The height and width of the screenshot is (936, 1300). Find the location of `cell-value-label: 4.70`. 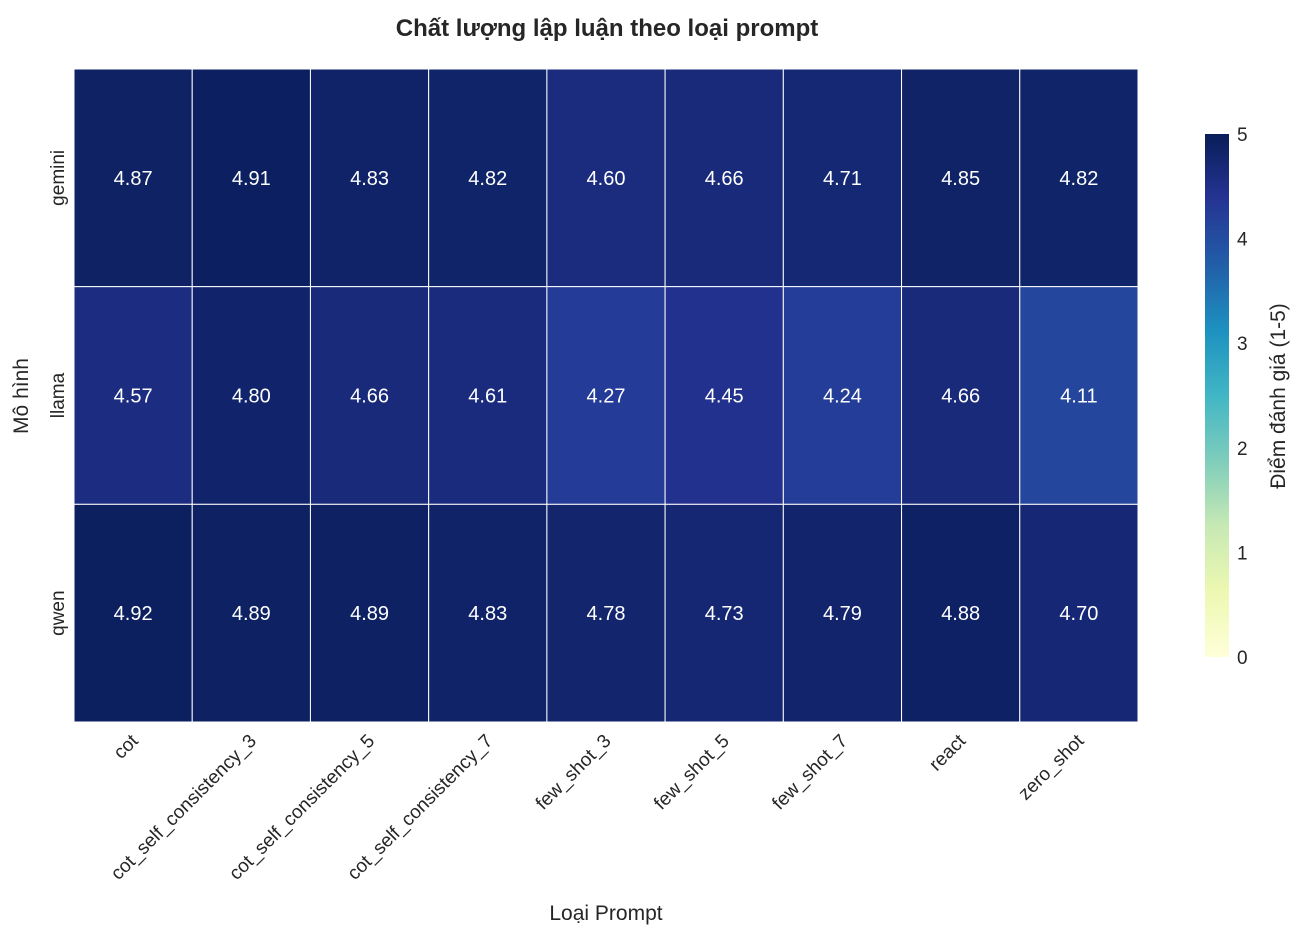

cell-value-label: 4.70 is located at coordinates (1078, 614).